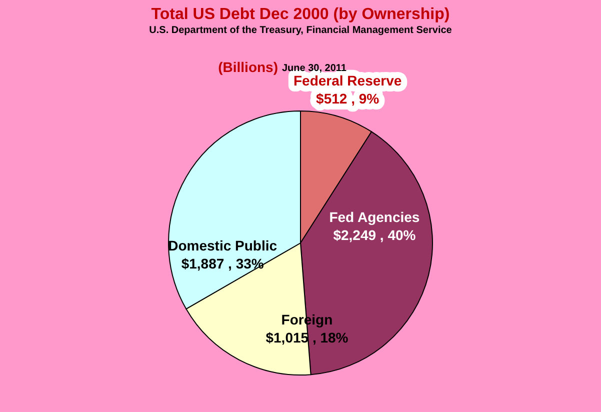  What do you see at coordinates (222, 263) in the screenshot?
I see `data-label: $1,887 , 33%` at bounding box center [222, 263].